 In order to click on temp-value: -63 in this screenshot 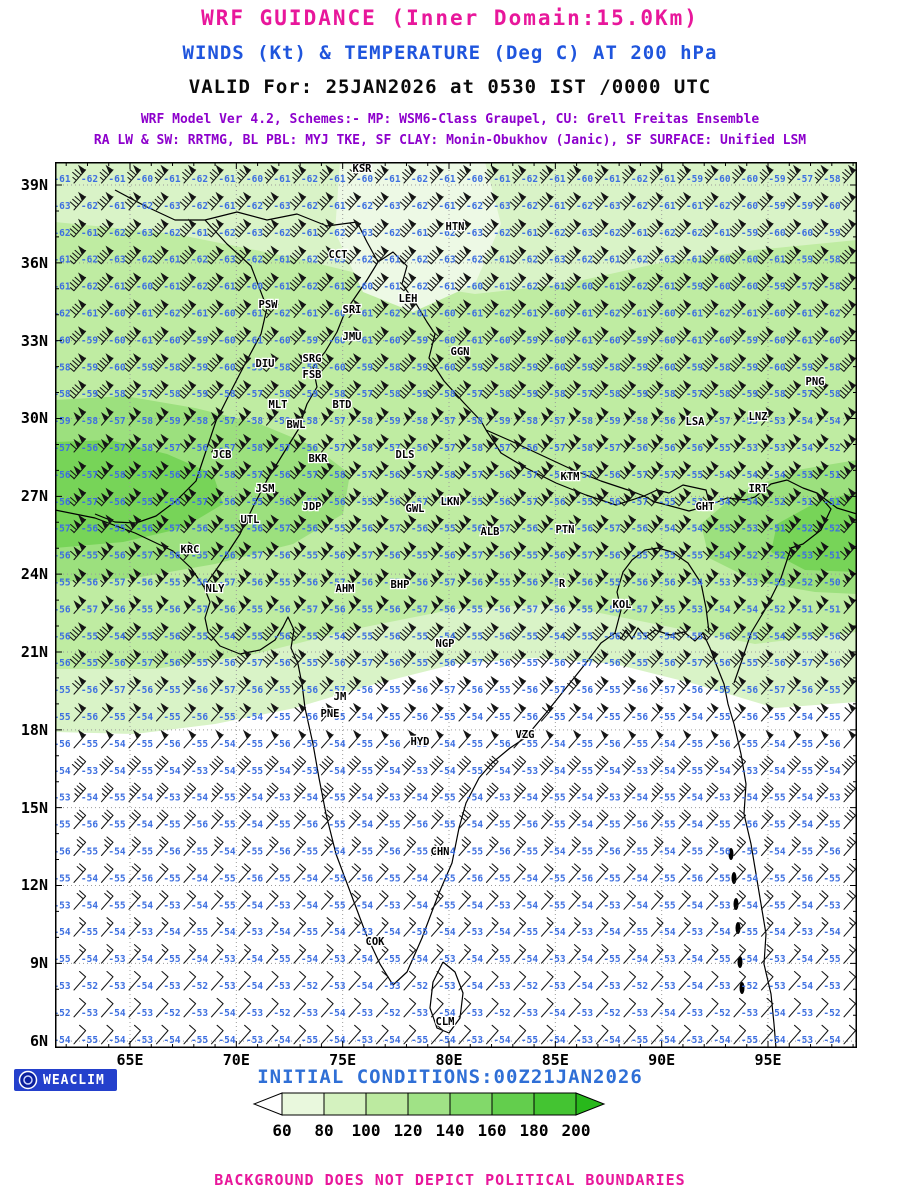, I will do `click(446, 260)`.